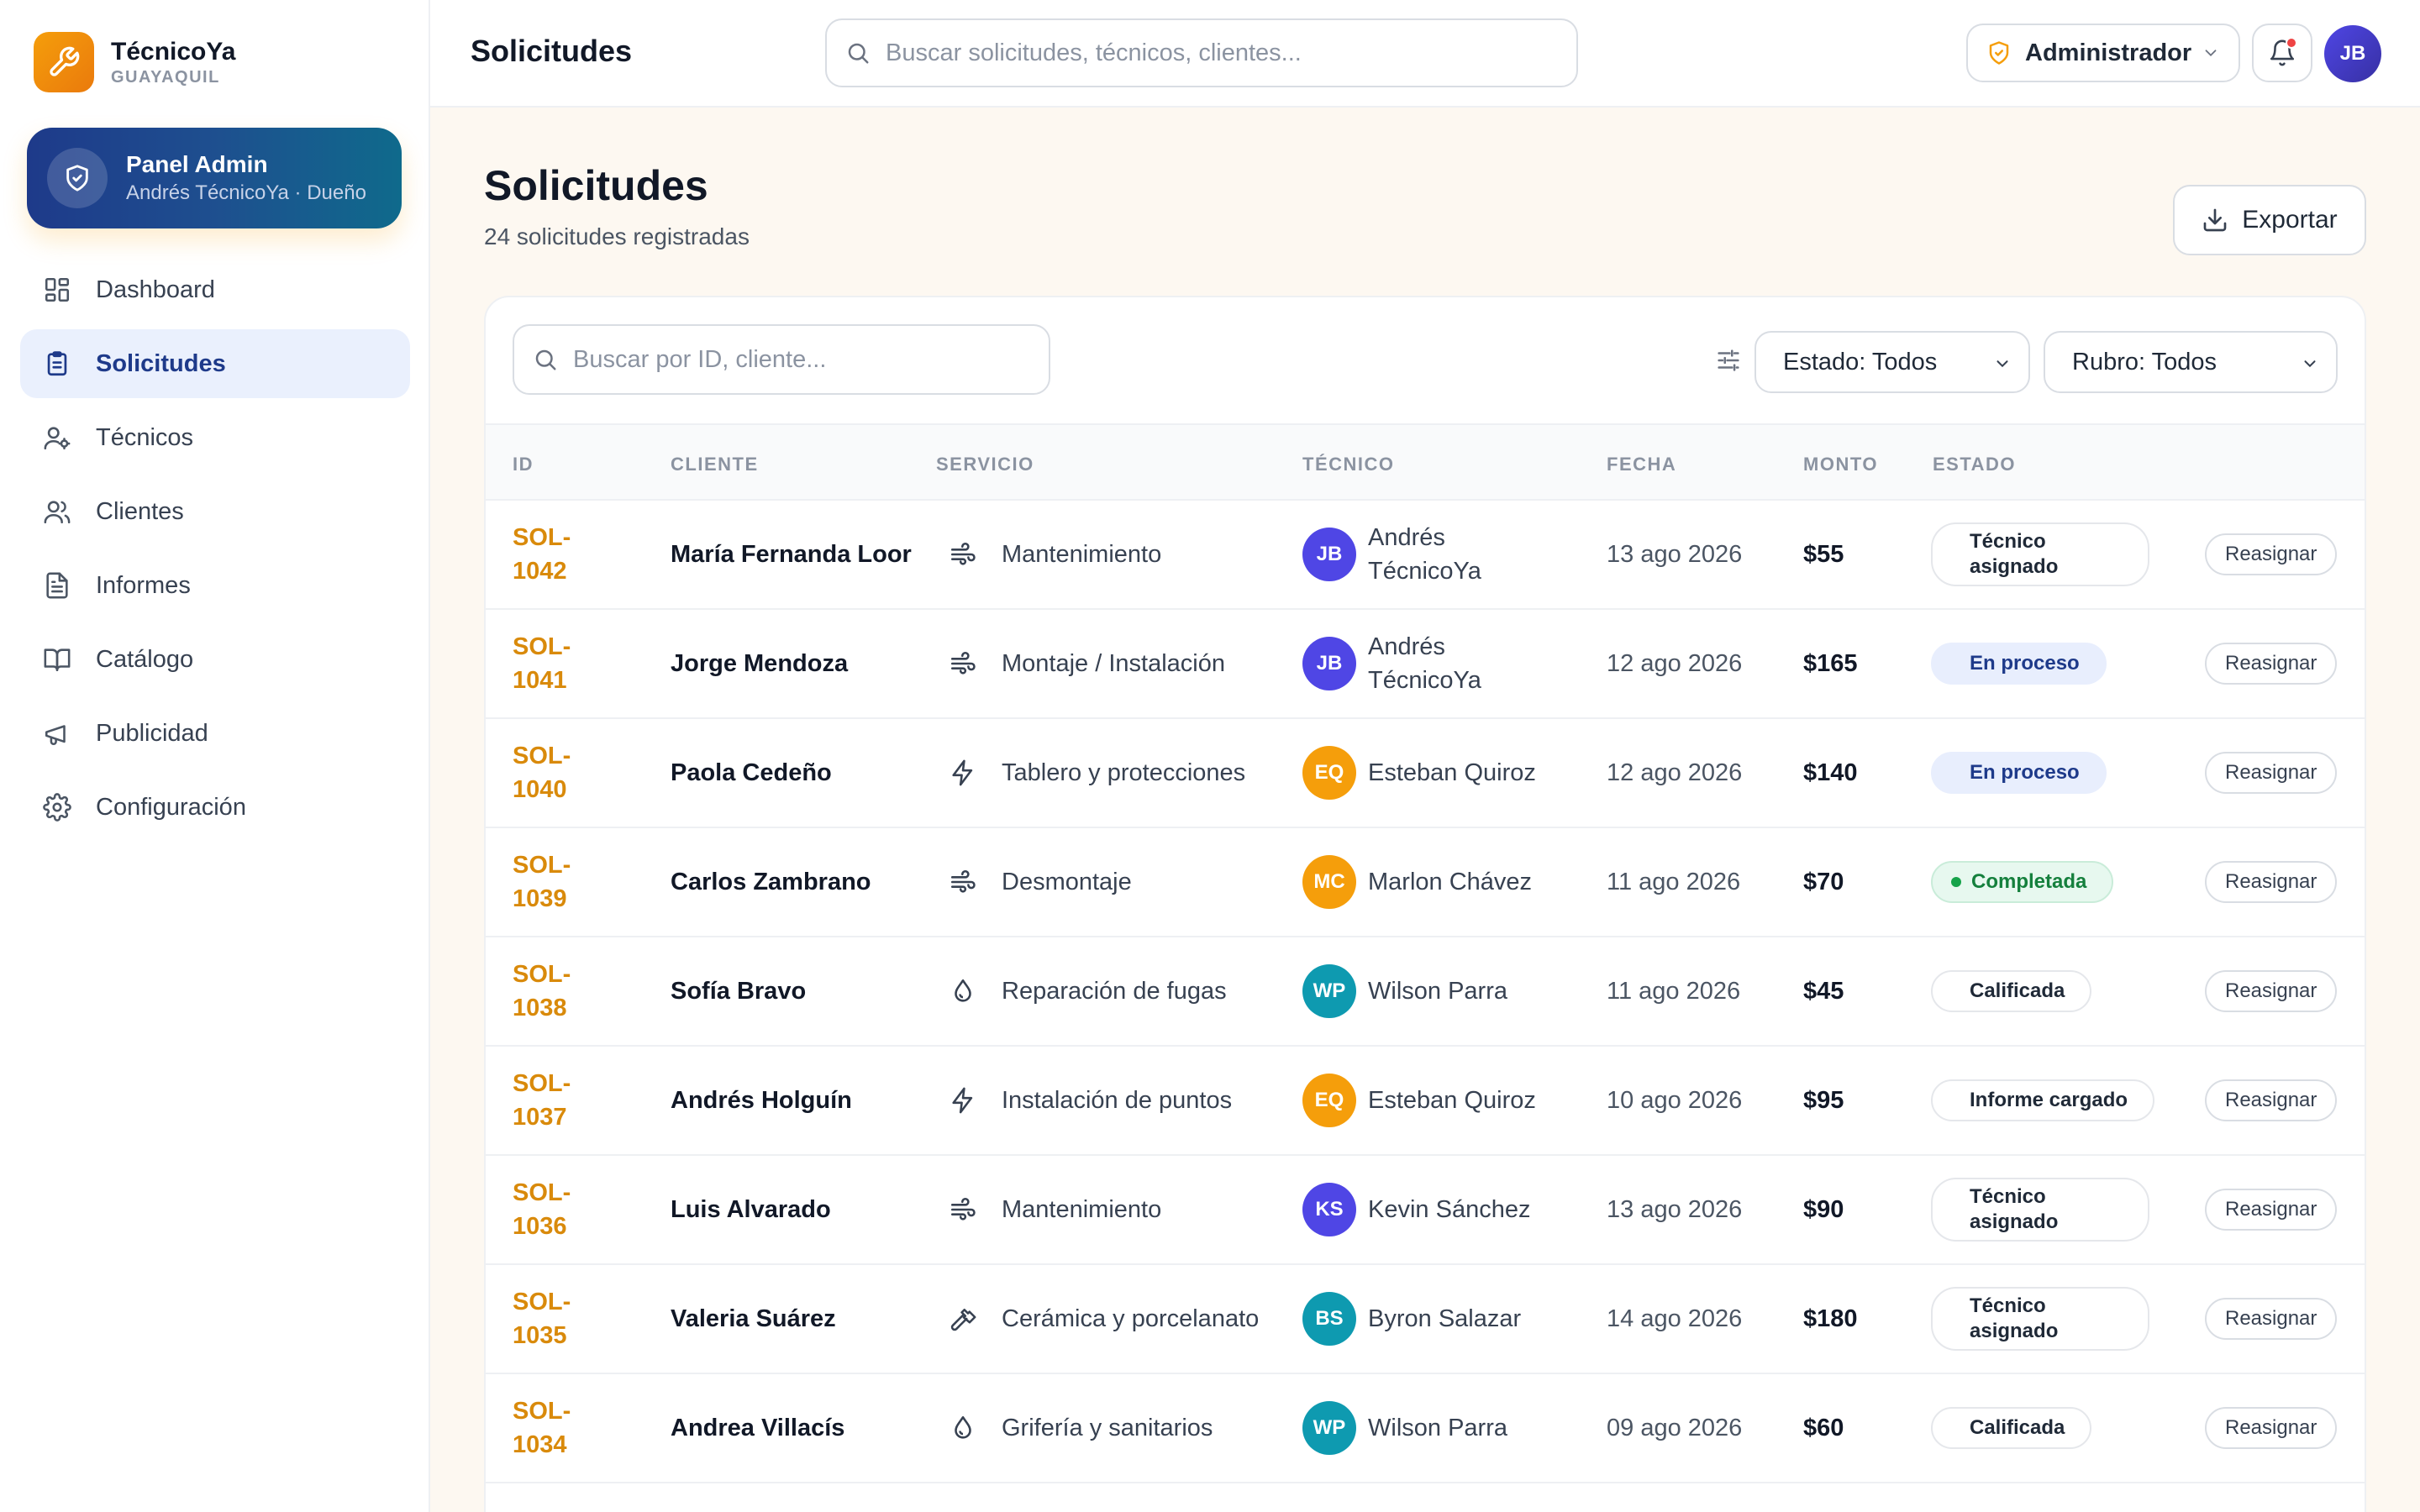  What do you see at coordinates (963, 1209) in the screenshot?
I see `airflow-icon` at bounding box center [963, 1209].